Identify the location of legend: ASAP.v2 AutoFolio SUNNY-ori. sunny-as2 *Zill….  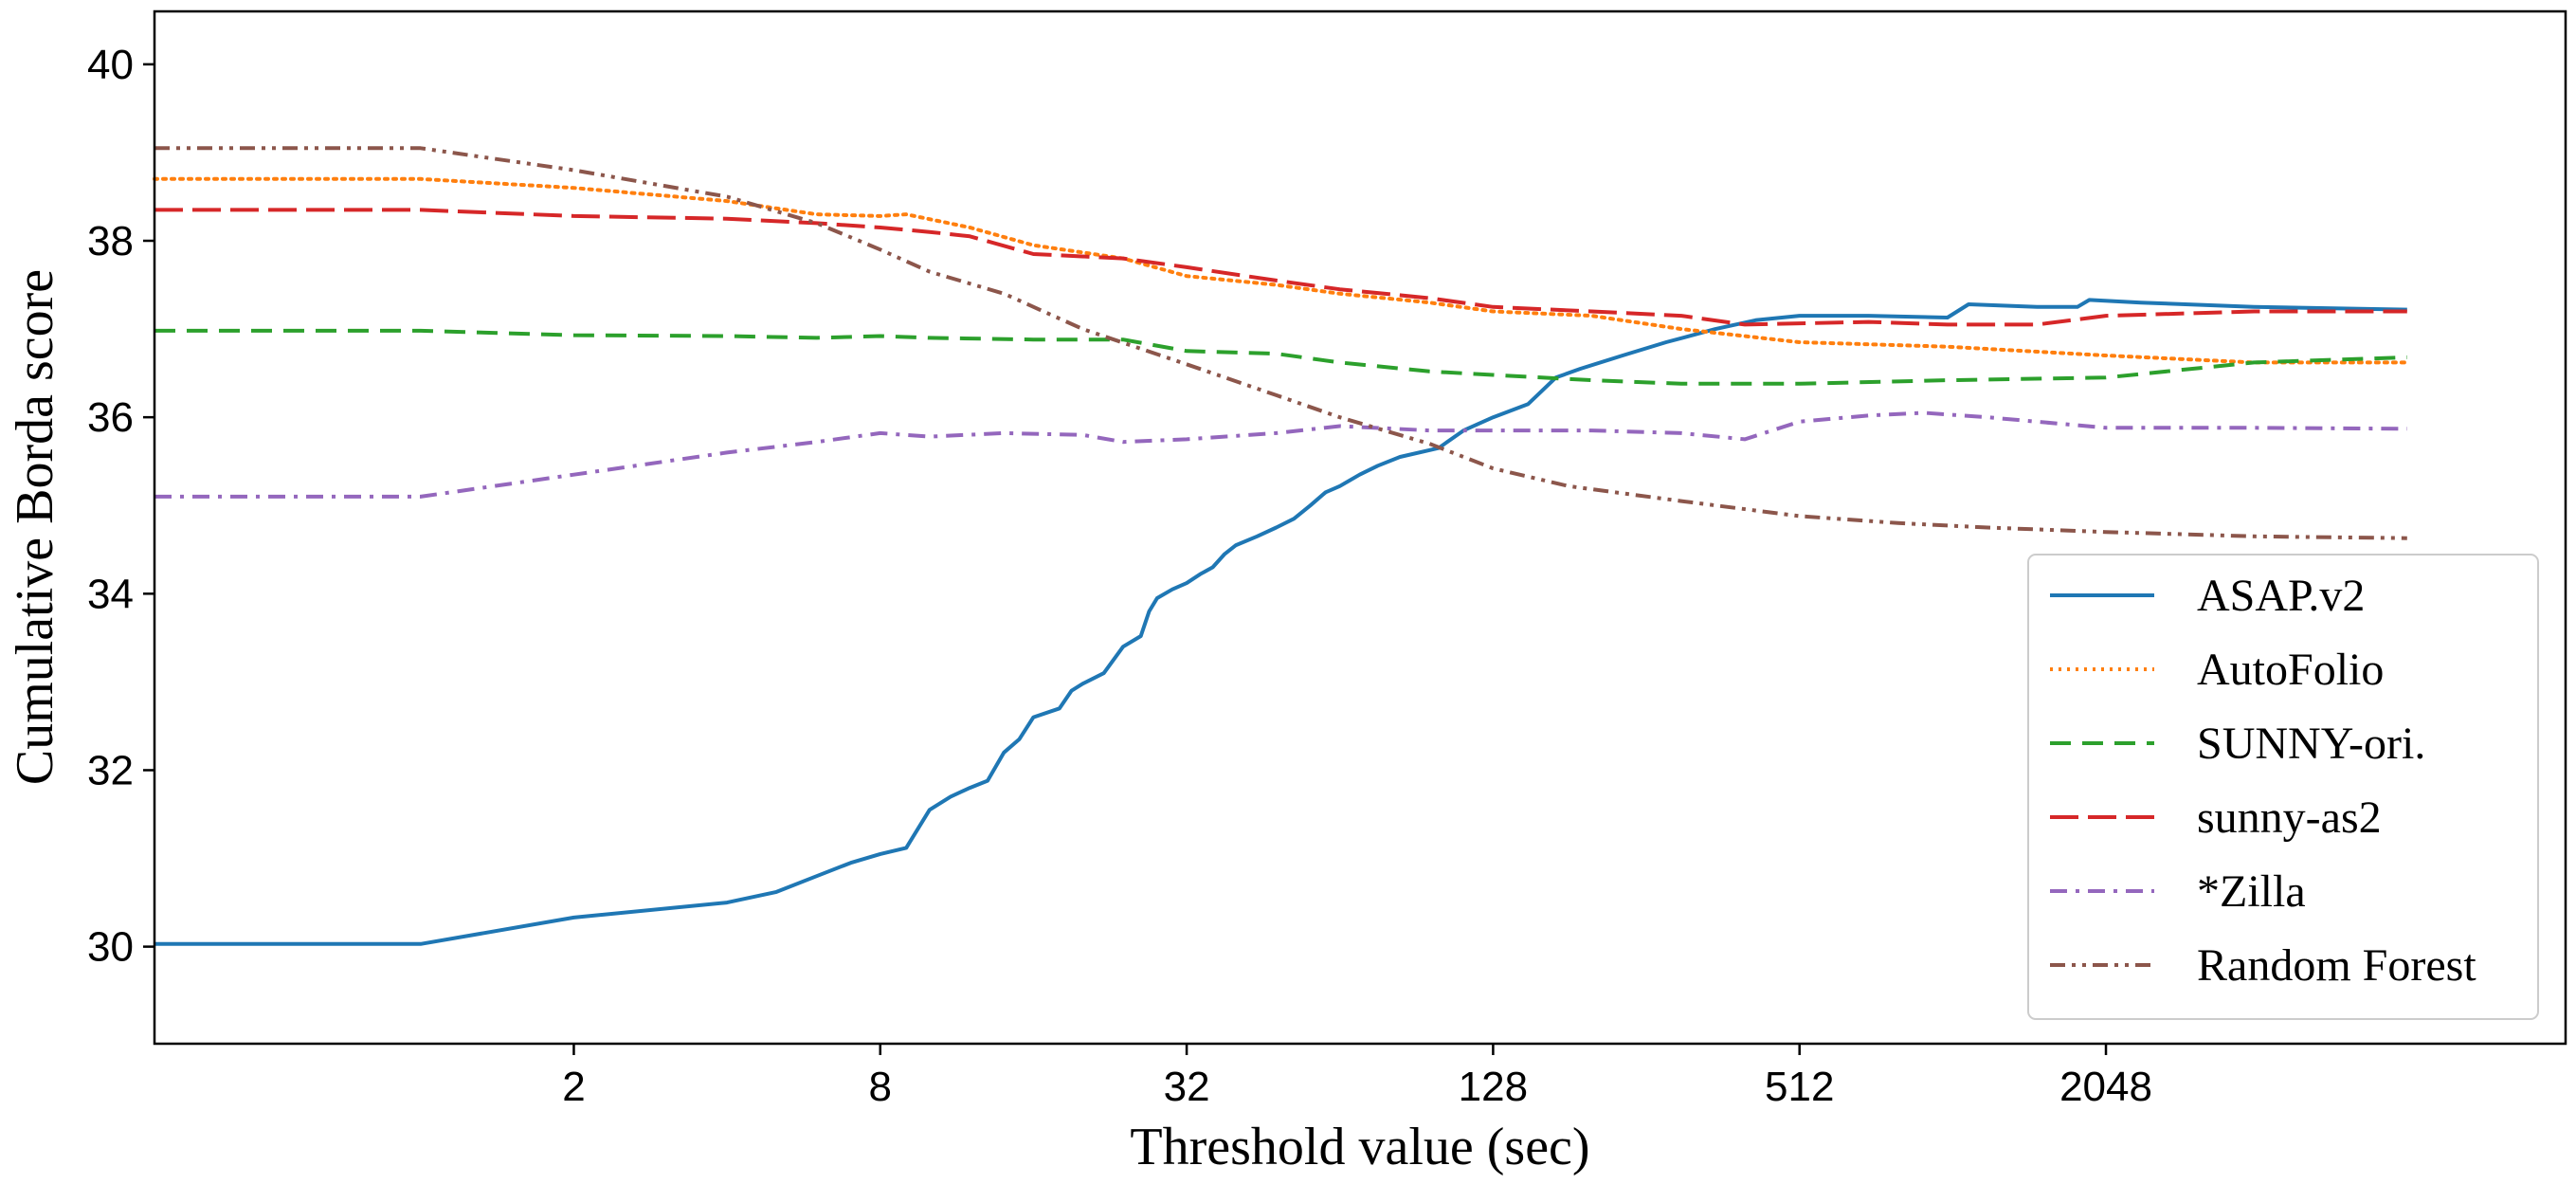
(2283, 787).